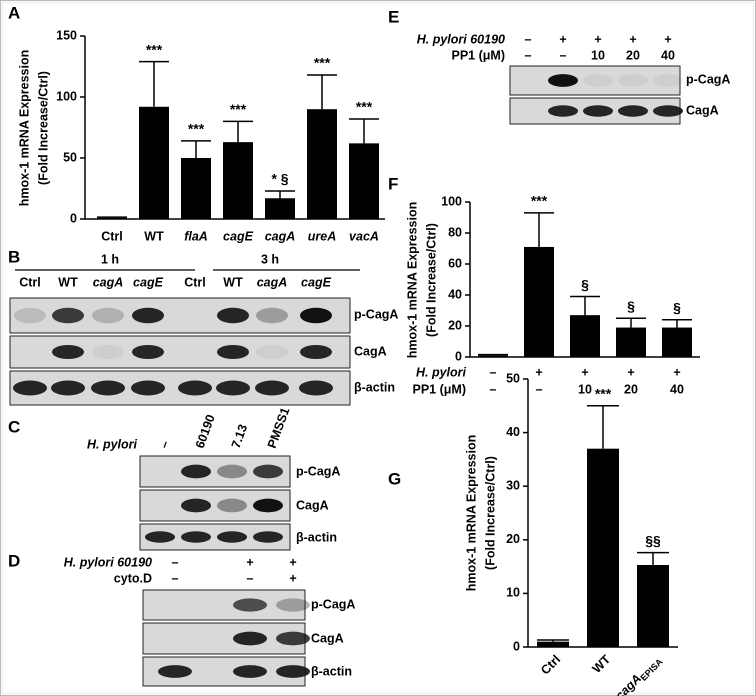  Describe the element at coordinates (393, 16) in the screenshot. I see `panel-label: E` at that location.